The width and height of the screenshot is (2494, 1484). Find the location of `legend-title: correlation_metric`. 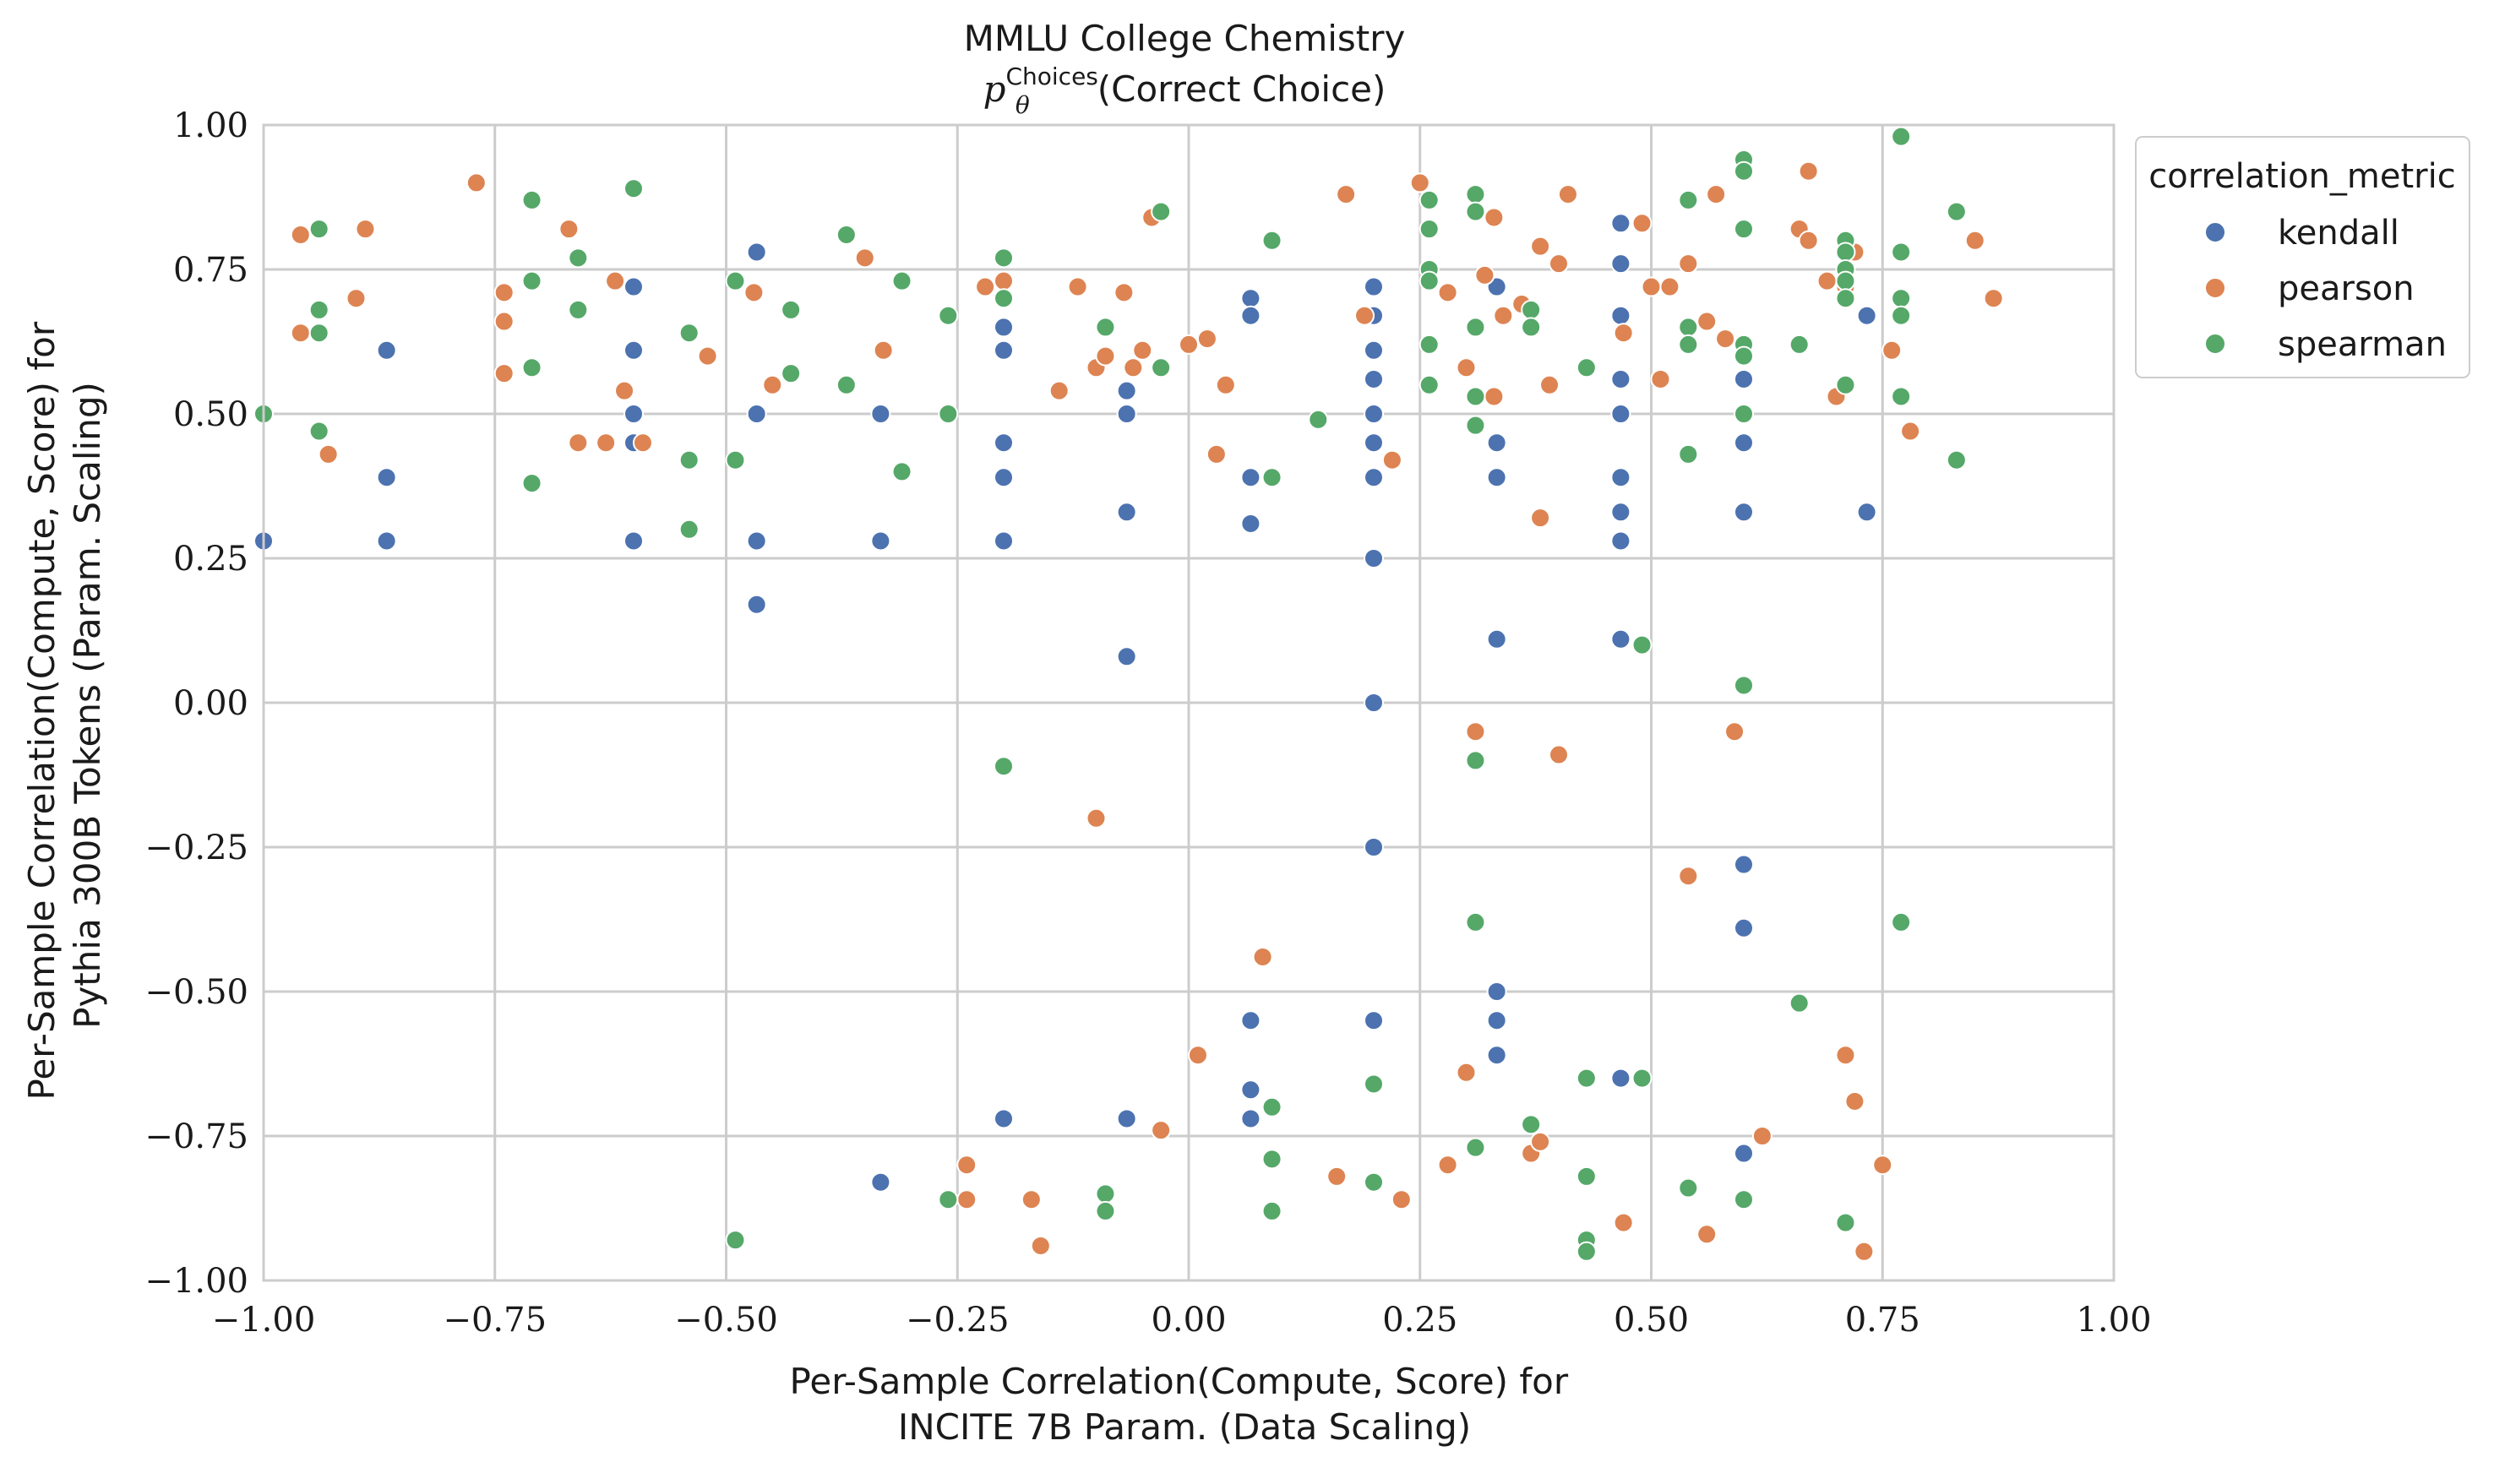

legend-title: correlation_metric is located at coordinates (2301, 176).